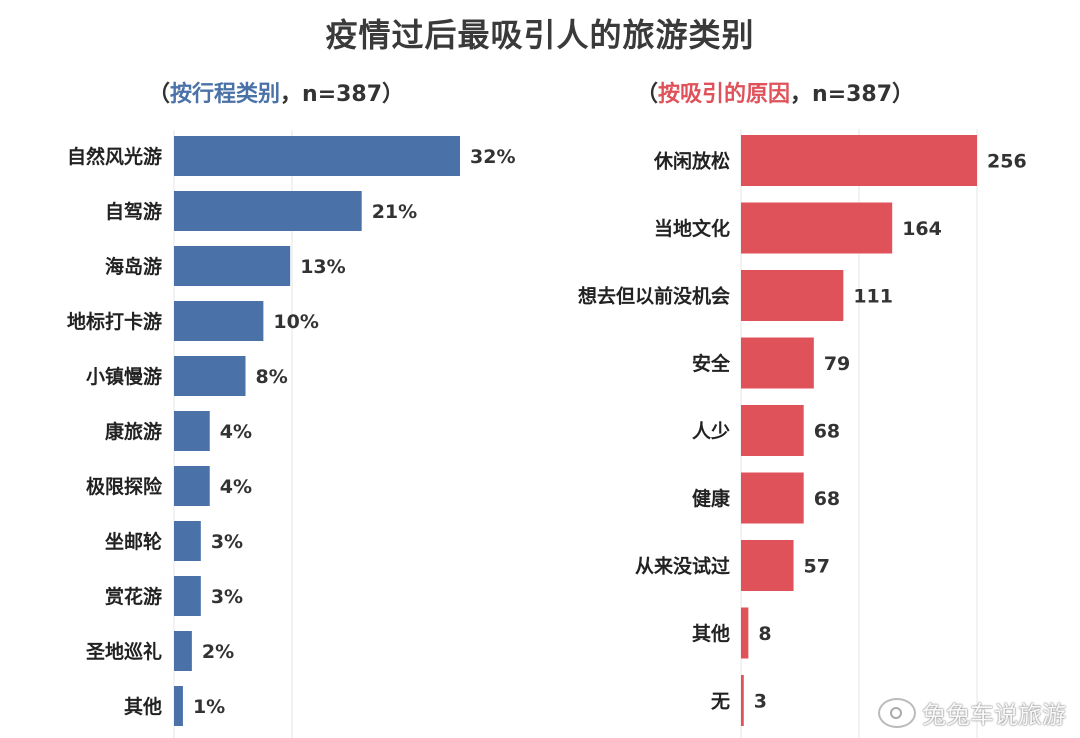  What do you see at coordinates (143, 706) in the screenshot?
I see `left-category-label-10: 其他` at bounding box center [143, 706].